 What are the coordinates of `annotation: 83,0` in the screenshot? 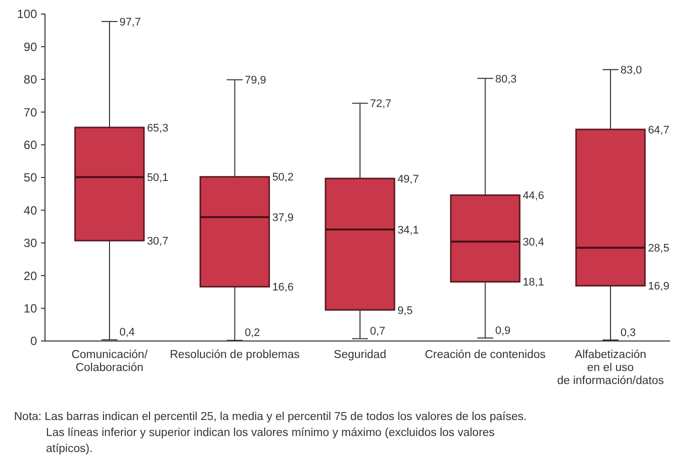 It's located at (631, 70).